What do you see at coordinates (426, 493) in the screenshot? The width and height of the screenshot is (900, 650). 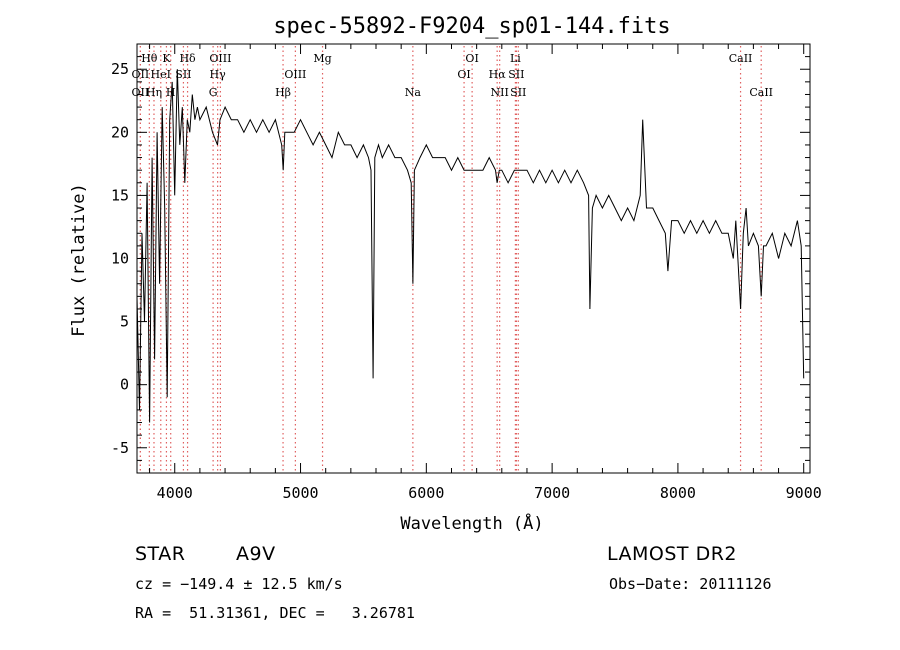 I see `x-tick-label: 6000` at bounding box center [426, 493].